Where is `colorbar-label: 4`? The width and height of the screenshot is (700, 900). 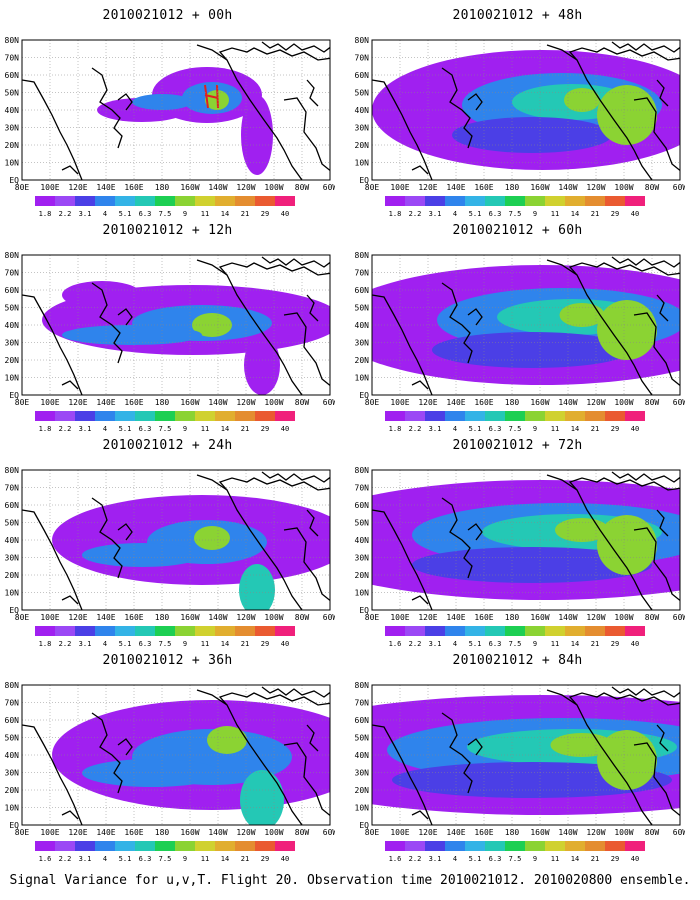 colorbar-label: 4 is located at coordinates (455, 429).